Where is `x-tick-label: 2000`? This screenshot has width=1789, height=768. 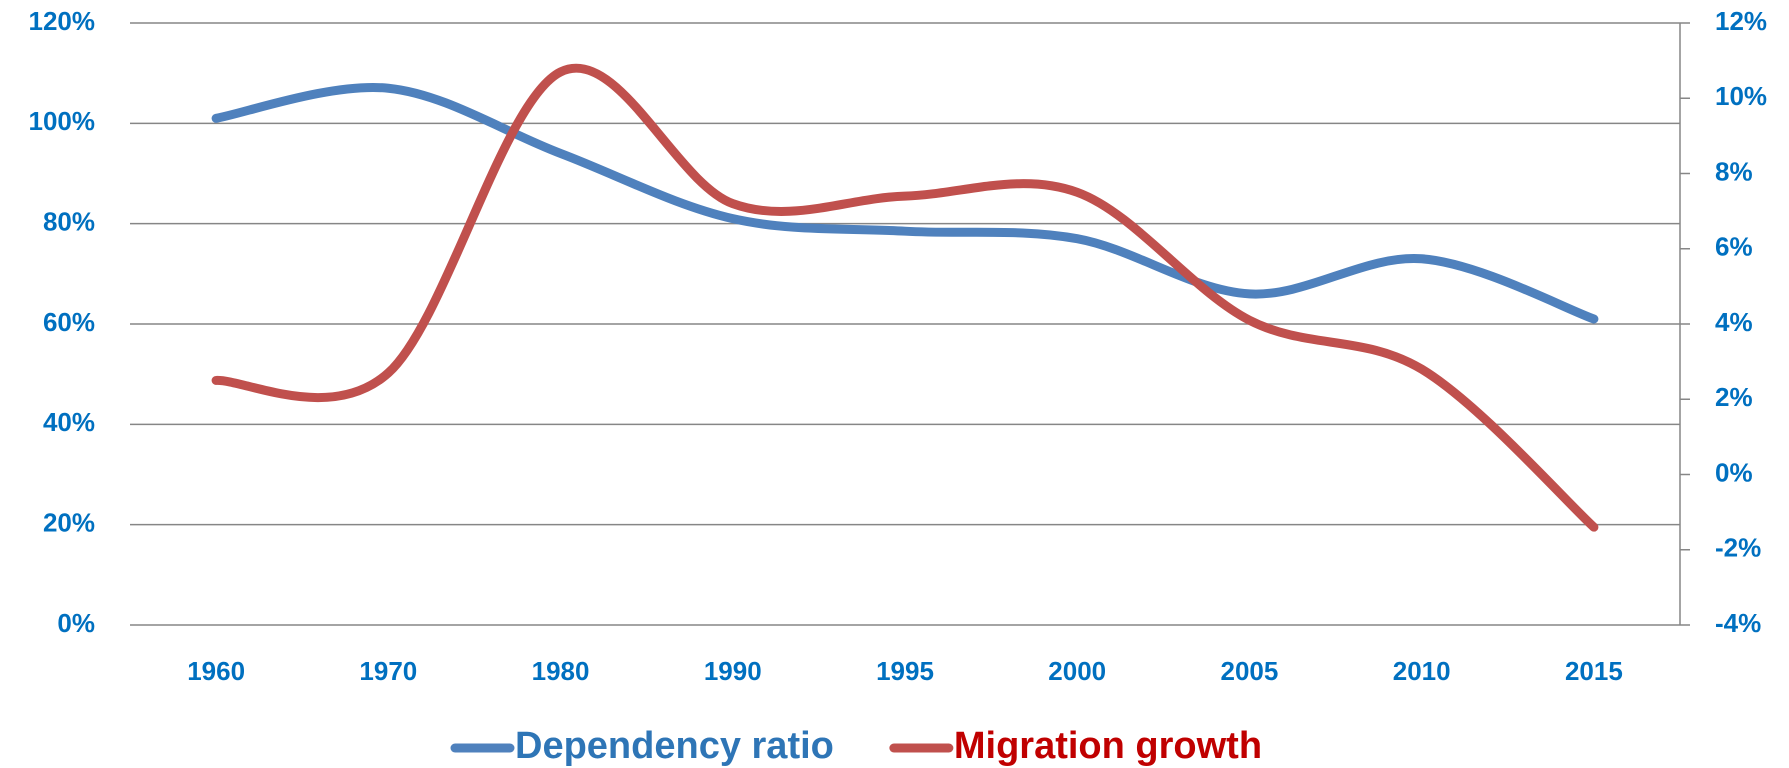
x-tick-label: 2000 is located at coordinates (1077, 671).